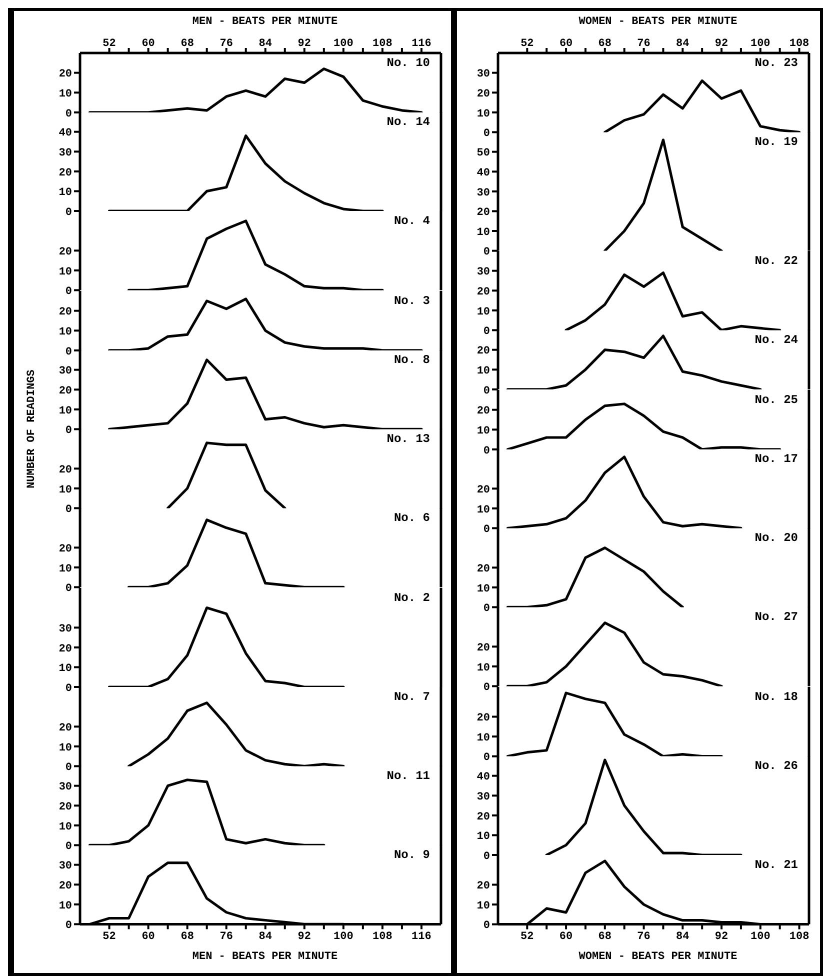 This screenshot has width=824, height=980. I want to click on chart-title: No. 9, so click(412, 855).